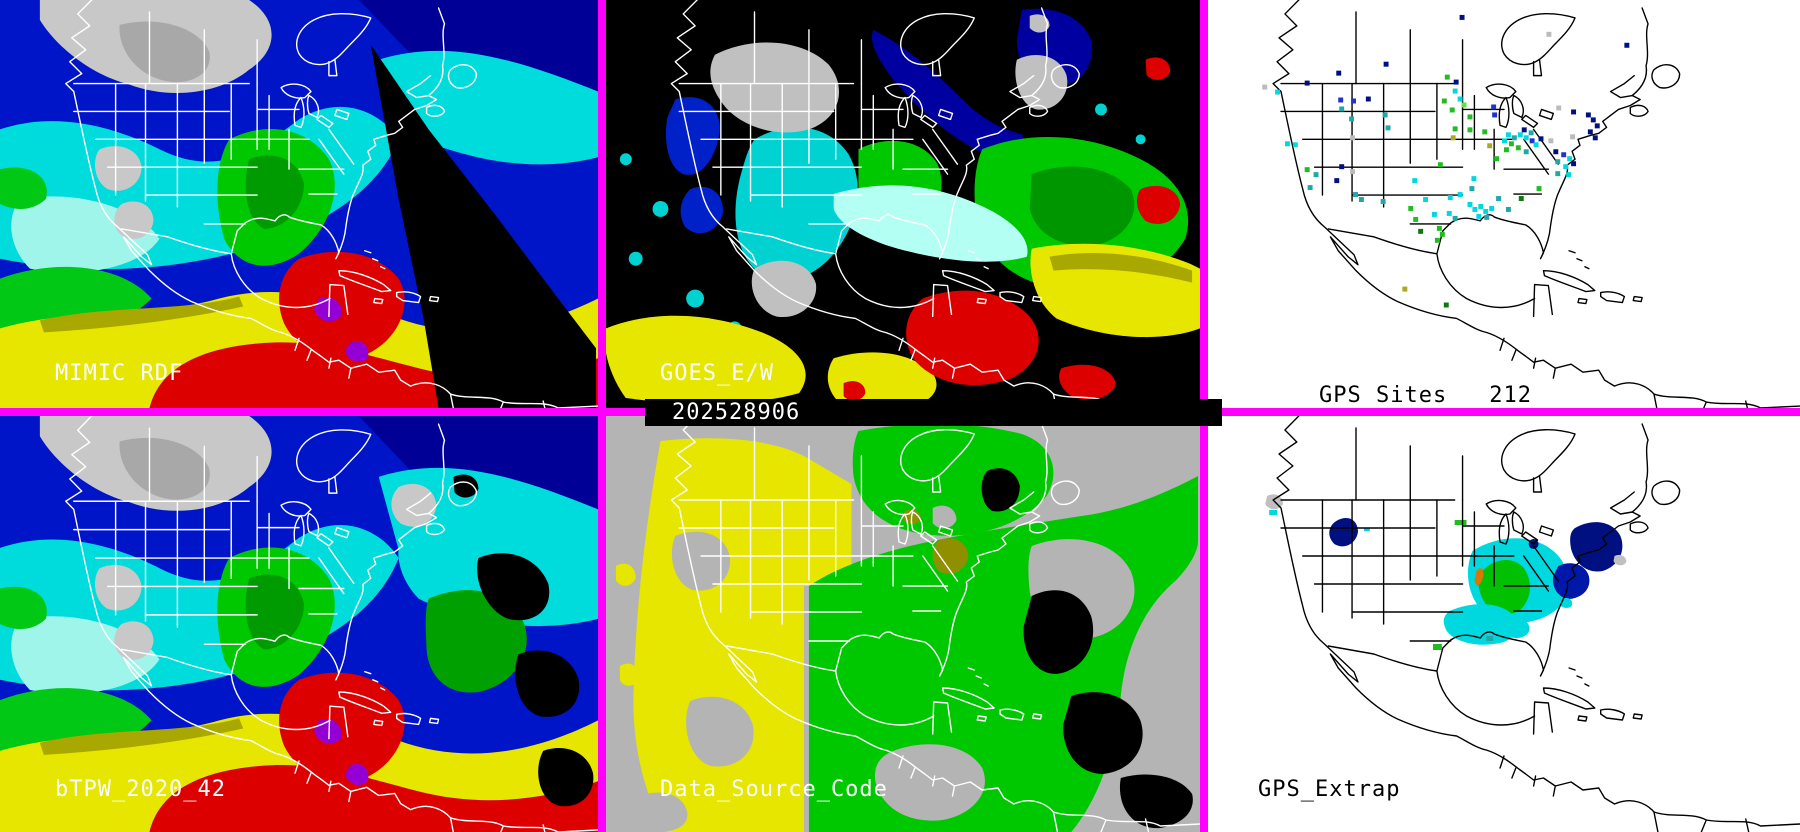 This screenshot has height=832, width=1800. I want to click on panel-label-gps-sites: GPS Sites 212, so click(1425, 395).